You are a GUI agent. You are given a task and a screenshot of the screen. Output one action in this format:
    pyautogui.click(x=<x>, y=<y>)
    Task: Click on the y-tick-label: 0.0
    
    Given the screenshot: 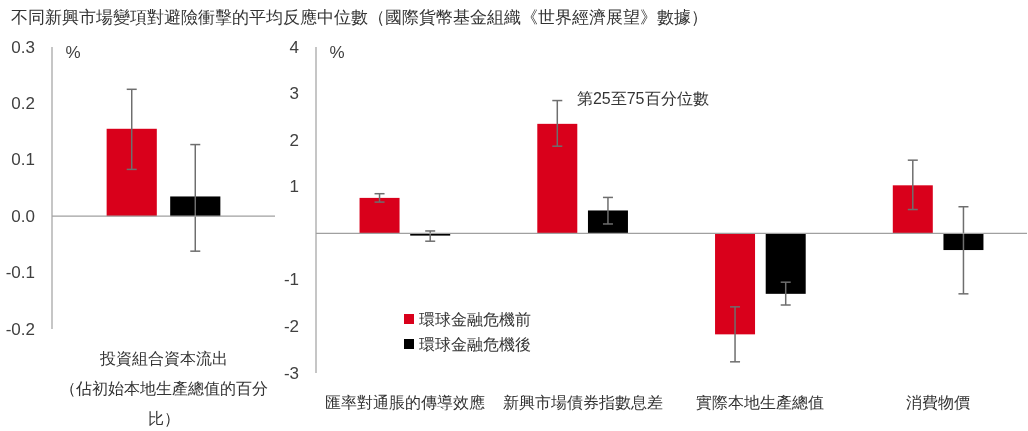 What is the action you would take?
    pyautogui.click(x=23, y=216)
    